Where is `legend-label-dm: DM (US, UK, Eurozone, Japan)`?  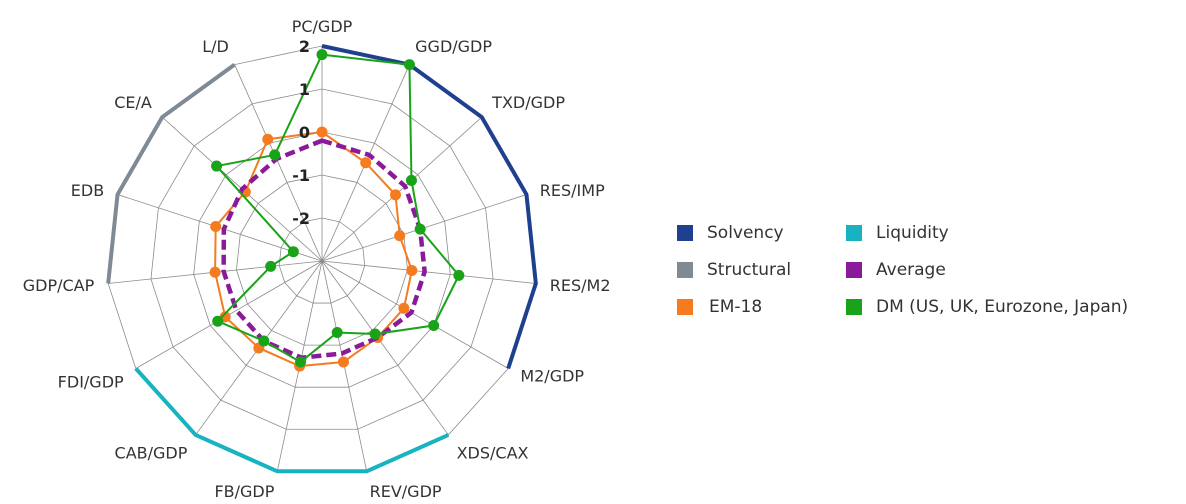 legend-label-dm: DM (US, UK, Eurozone, Japan) is located at coordinates (1002, 307).